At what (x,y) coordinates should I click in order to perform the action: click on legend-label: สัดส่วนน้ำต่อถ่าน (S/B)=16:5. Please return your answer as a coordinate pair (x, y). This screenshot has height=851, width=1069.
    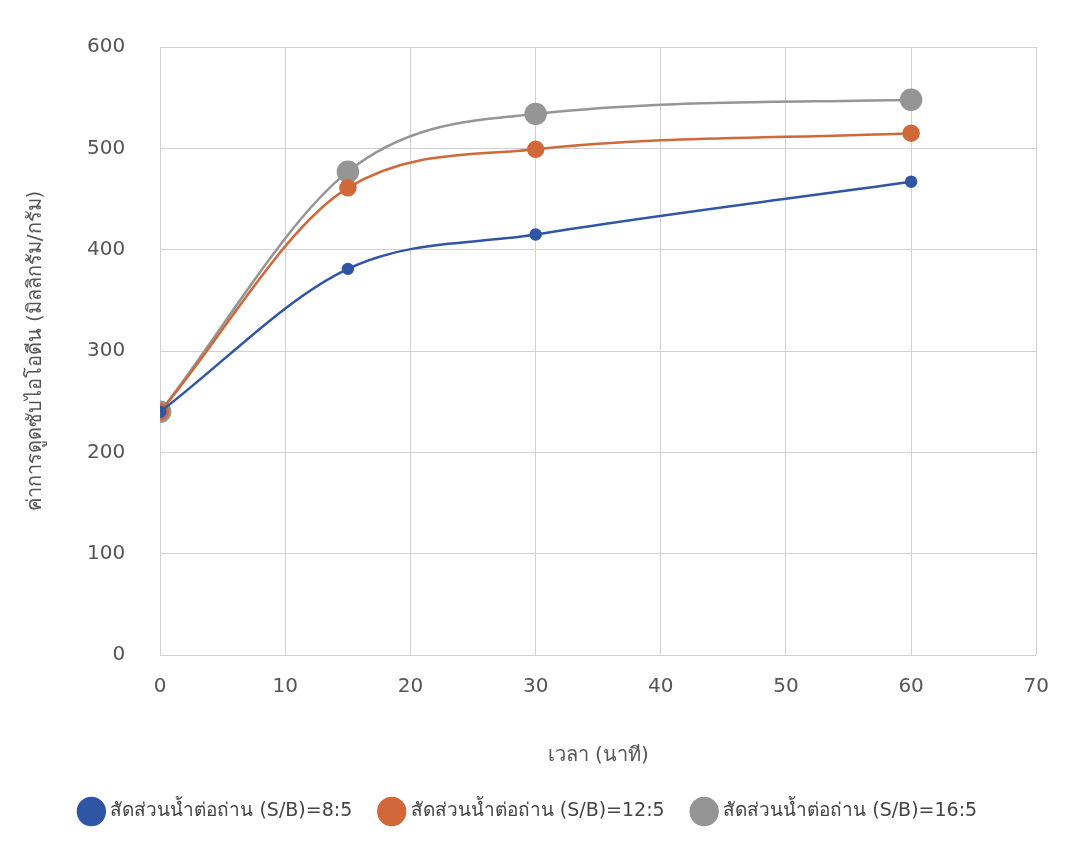
    Looking at the image, I should click on (850, 808).